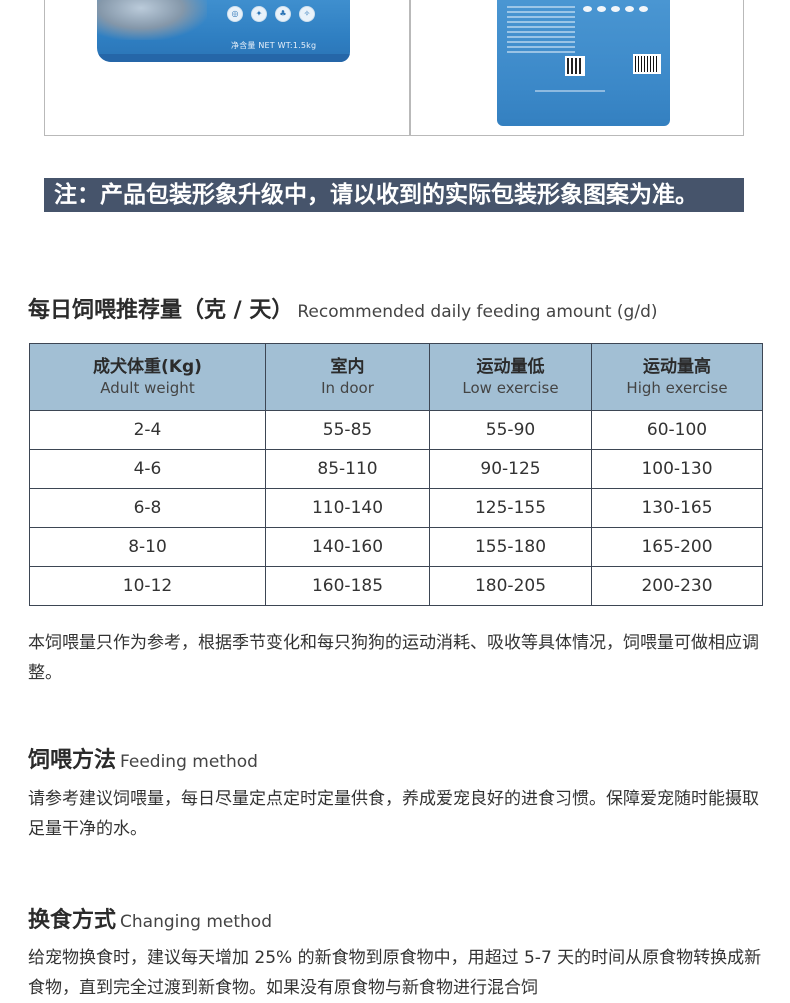  Describe the element at coordinates (510, 430) in the screenshot. I see `table-cell: 55-90` at that location.